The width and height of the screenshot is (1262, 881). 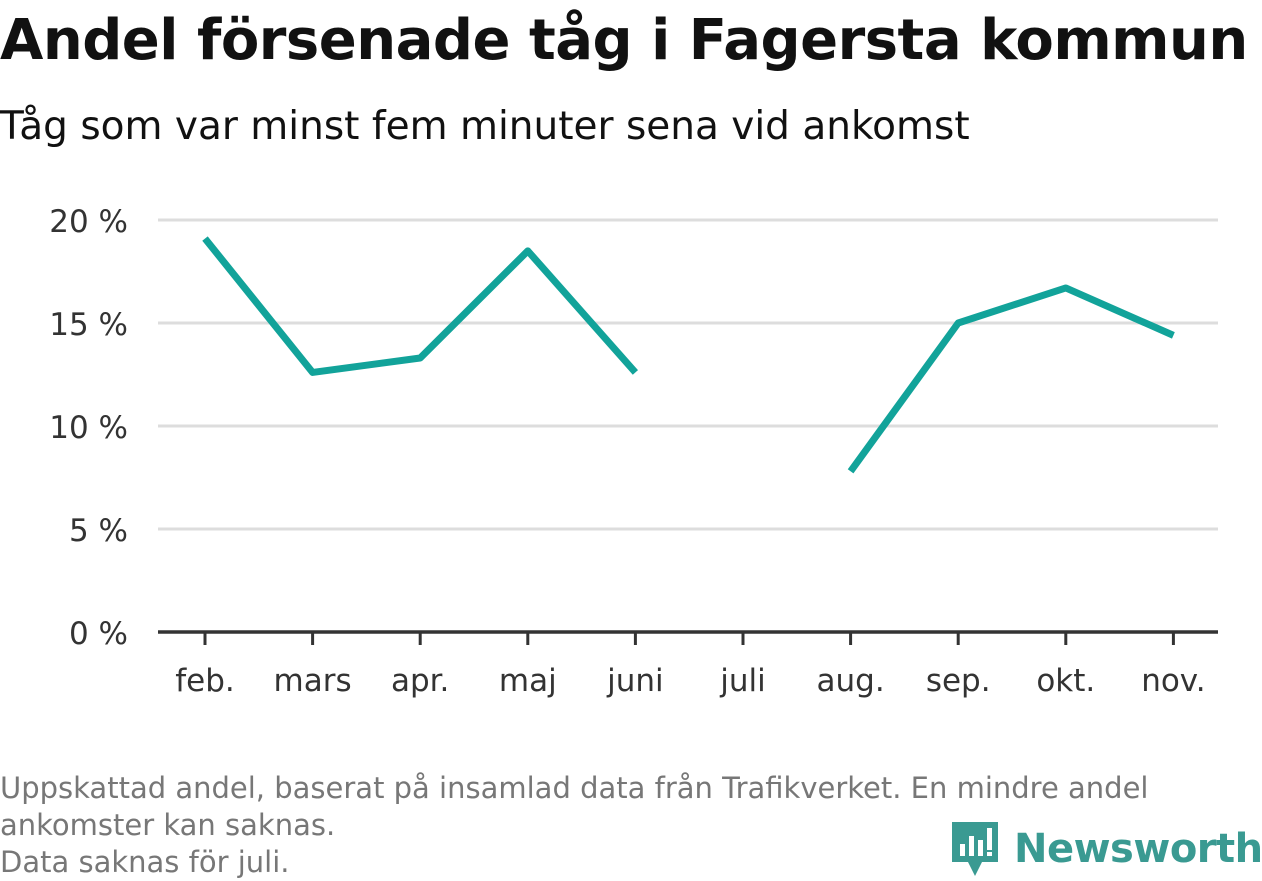 I want to click on newsworthy-logo: Newsworthy, so click(x=1106, y=849).